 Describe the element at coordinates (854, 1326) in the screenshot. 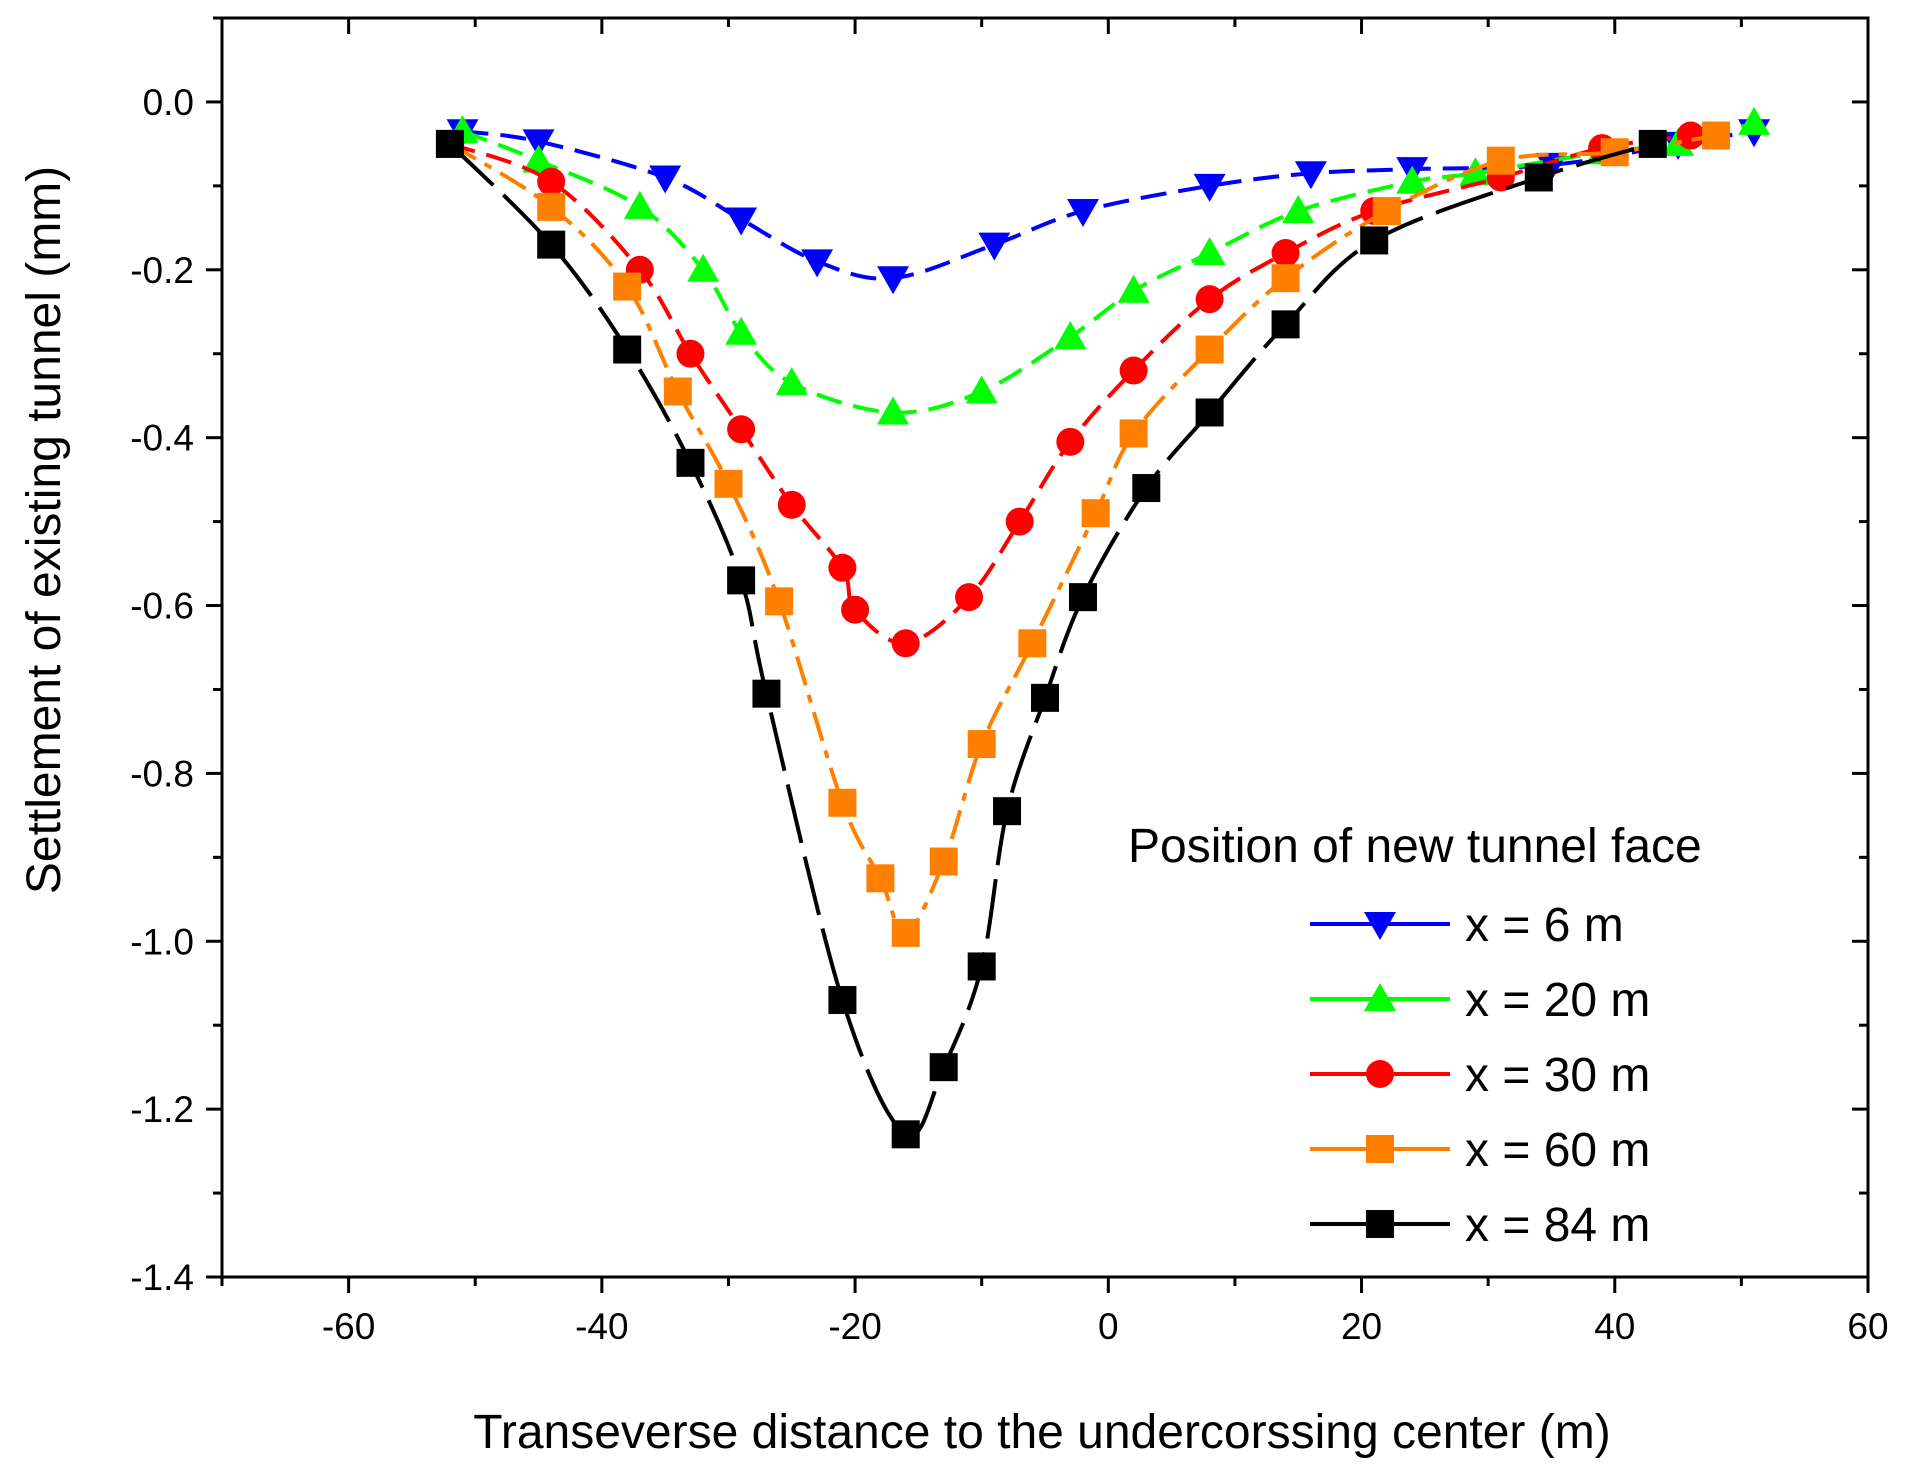

I see `x-tick-label: -20` at that location.